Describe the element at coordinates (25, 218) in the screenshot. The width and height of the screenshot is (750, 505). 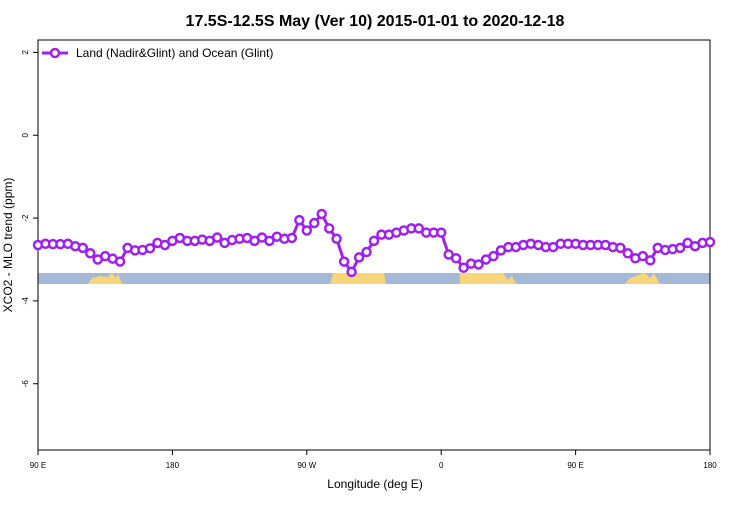
I see `y-tick-label: -2` at that location.